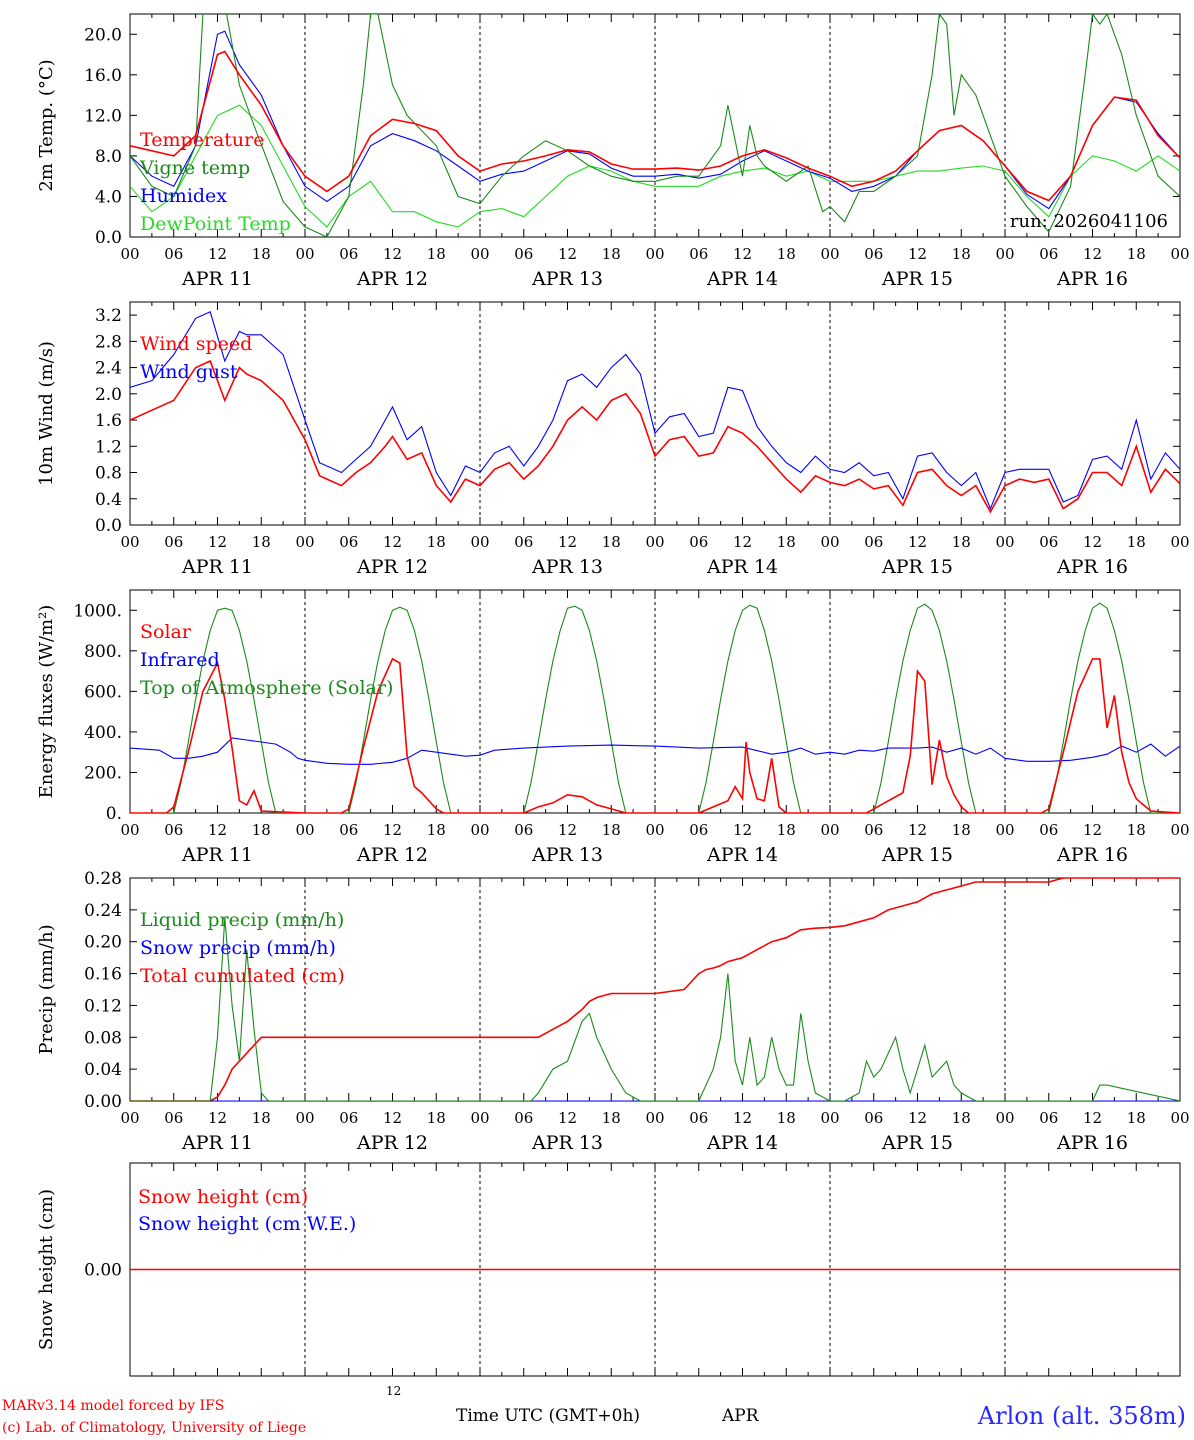 This screenshot has width=1194, height=1440. What do you see at coordinates (97, 611) in the screenshot?
I see `y-tick-label: 1000.` at bounding box center [97, 611].